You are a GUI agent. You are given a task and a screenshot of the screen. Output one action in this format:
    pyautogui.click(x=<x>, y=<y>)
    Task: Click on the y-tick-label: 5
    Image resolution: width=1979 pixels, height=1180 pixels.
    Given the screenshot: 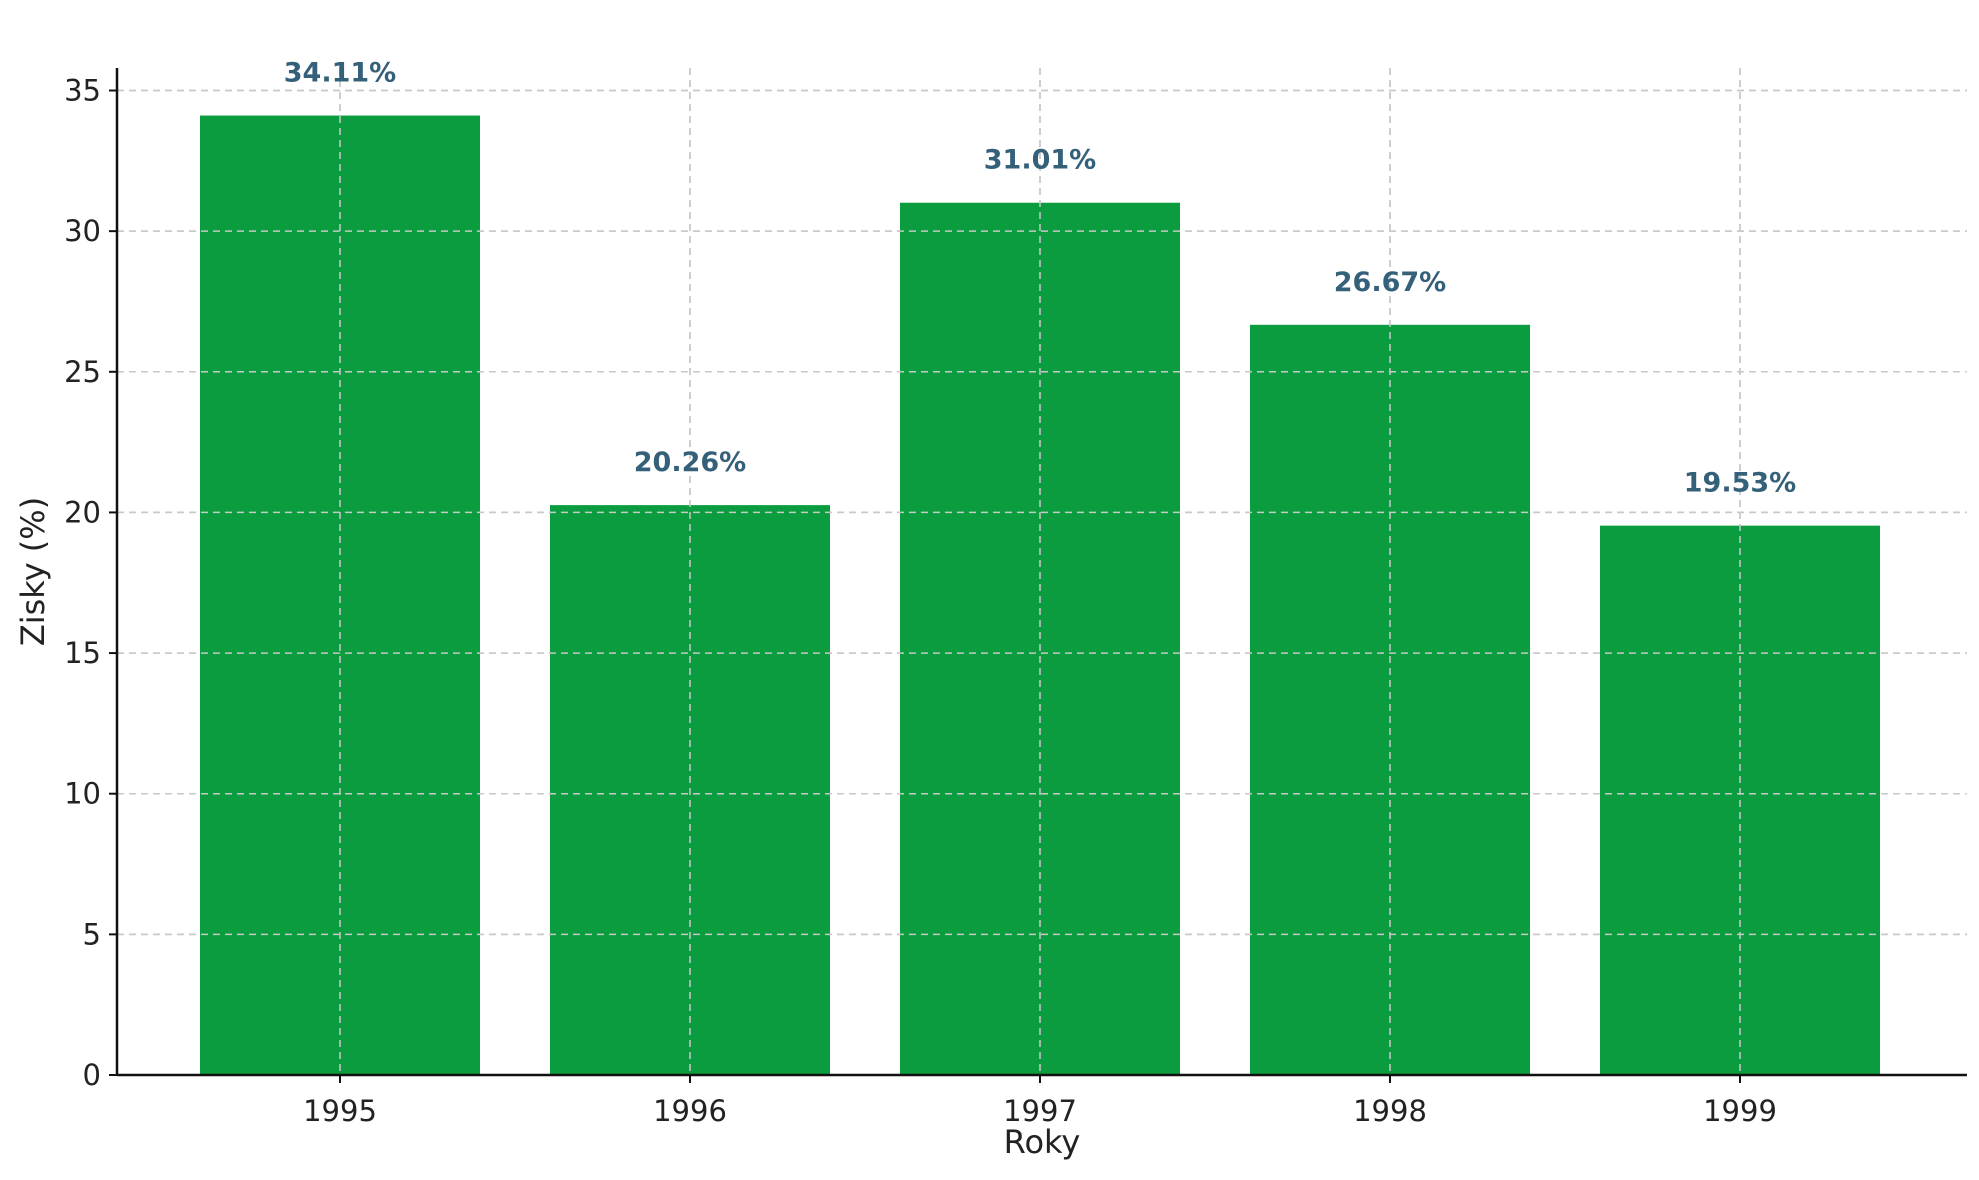 What is the action you would take?
    pyautogui.click(x=92, y=934)
    